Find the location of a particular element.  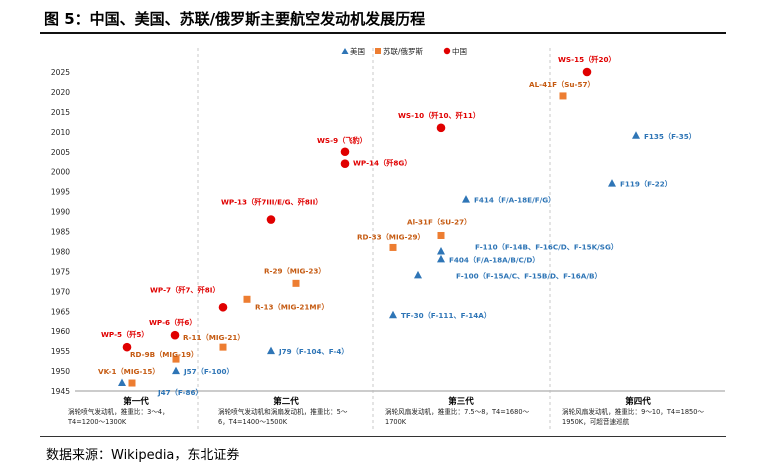

data-label: Al-31F（SU-27） is located at coordinates (439, 221).